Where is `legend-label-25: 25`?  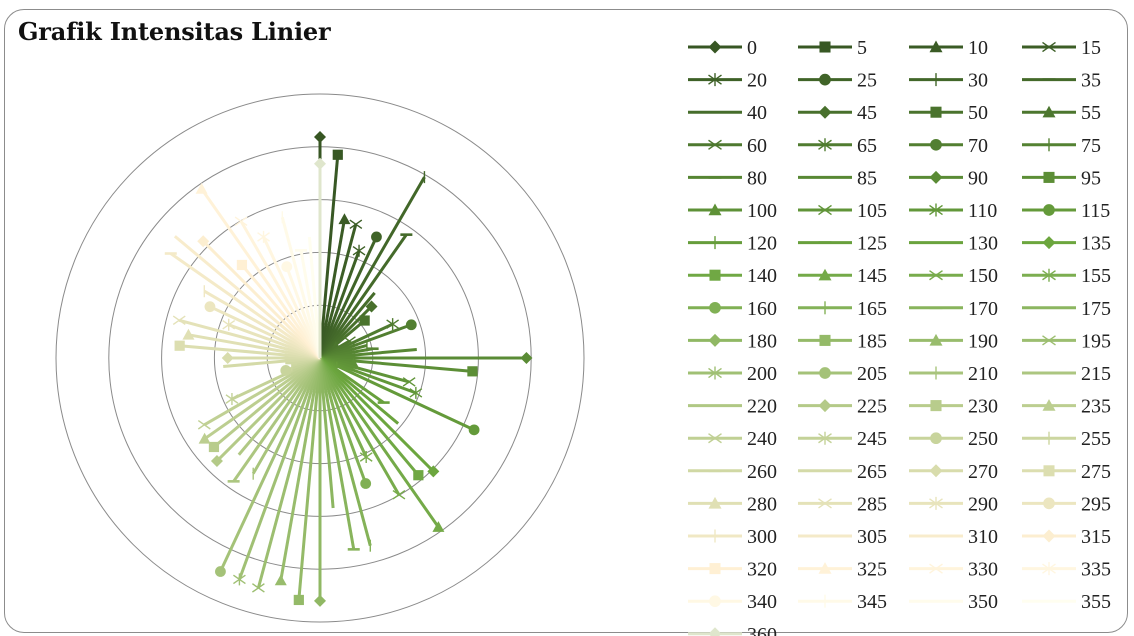 legend-label-25: 25 is located at coordinates (867, 81).